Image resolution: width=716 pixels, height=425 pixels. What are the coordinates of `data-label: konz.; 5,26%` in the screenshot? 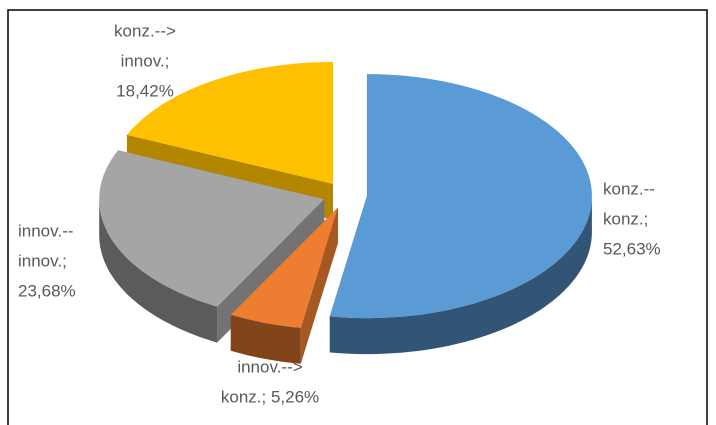 It's located at (270, 396).